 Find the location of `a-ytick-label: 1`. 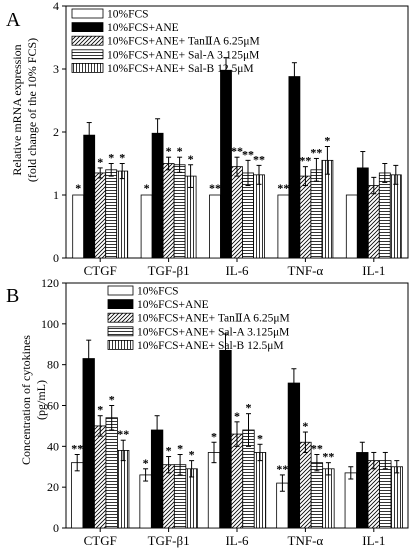

a-ytick-label: 1 is located at coordinates (56, 195).